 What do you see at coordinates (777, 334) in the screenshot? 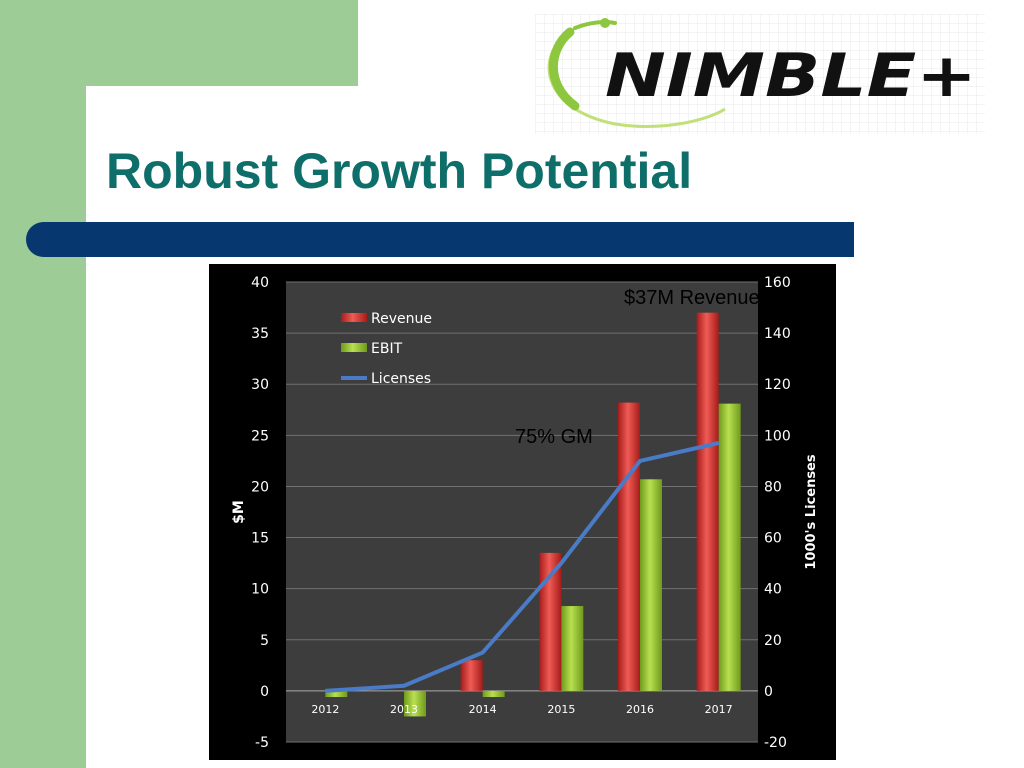
I see `y2-tick-label: 140` at bounding box center [777, 334].